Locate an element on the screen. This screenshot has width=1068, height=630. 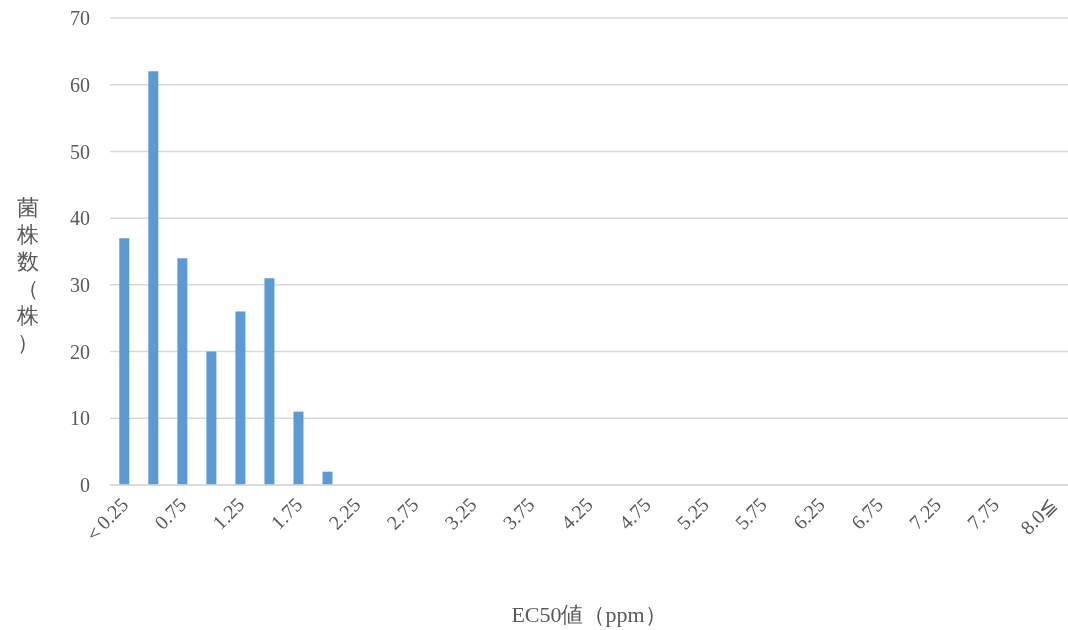
x-tick-label: 1.25 is located at coordinates (228, 513).